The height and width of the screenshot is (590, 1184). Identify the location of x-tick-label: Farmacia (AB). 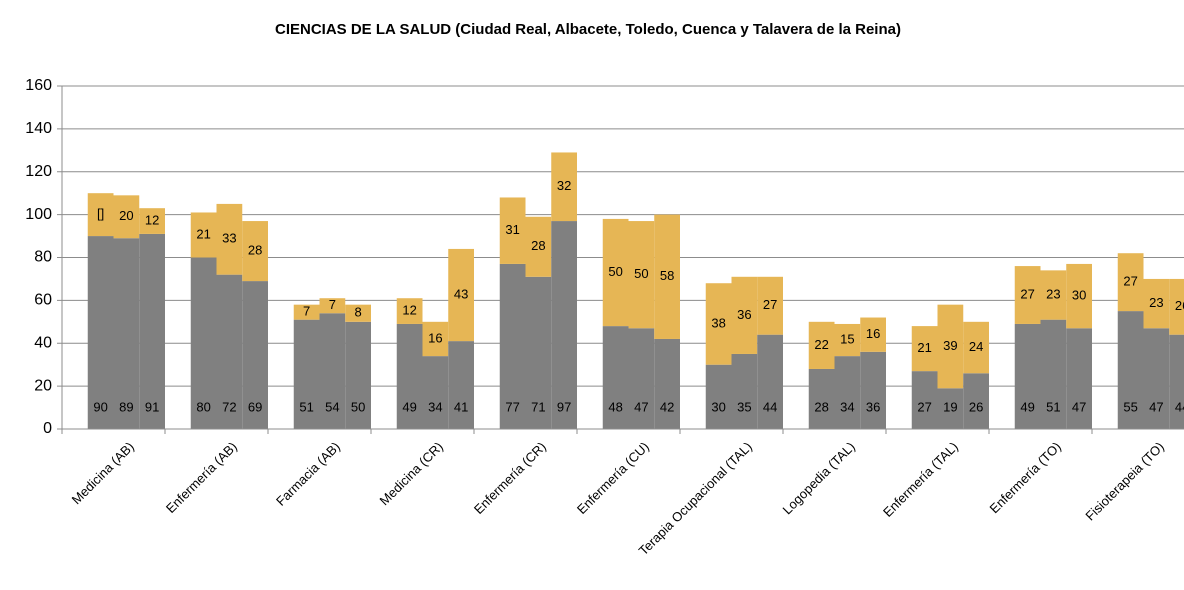
(308, 474).